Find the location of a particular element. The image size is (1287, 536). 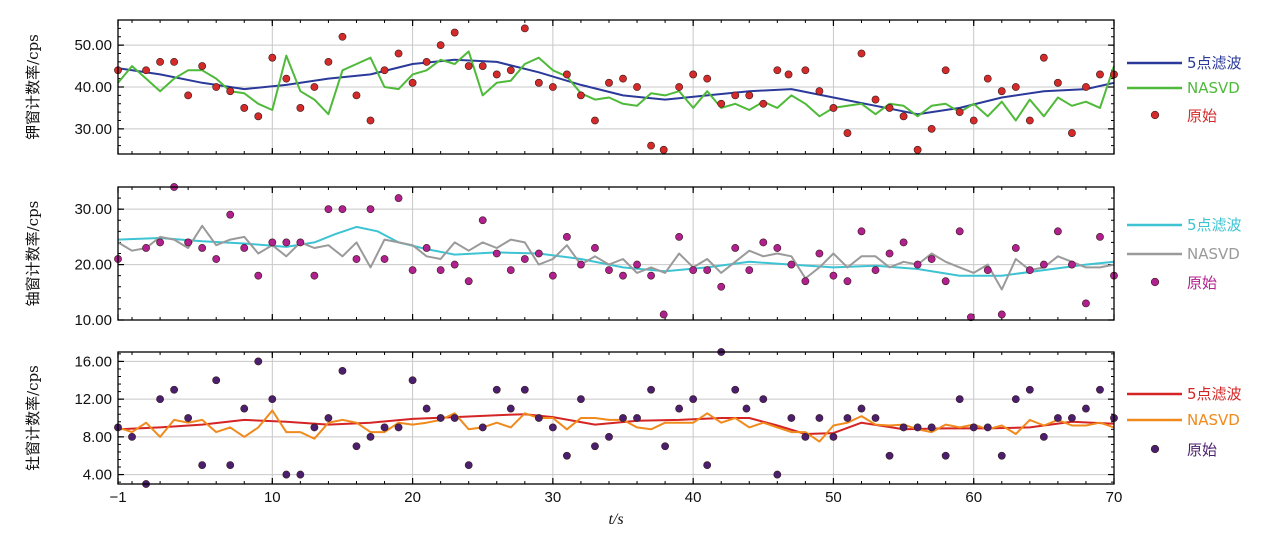

y-axis-label: 钾窗计数率/cps is located at coordinates (33, 87).